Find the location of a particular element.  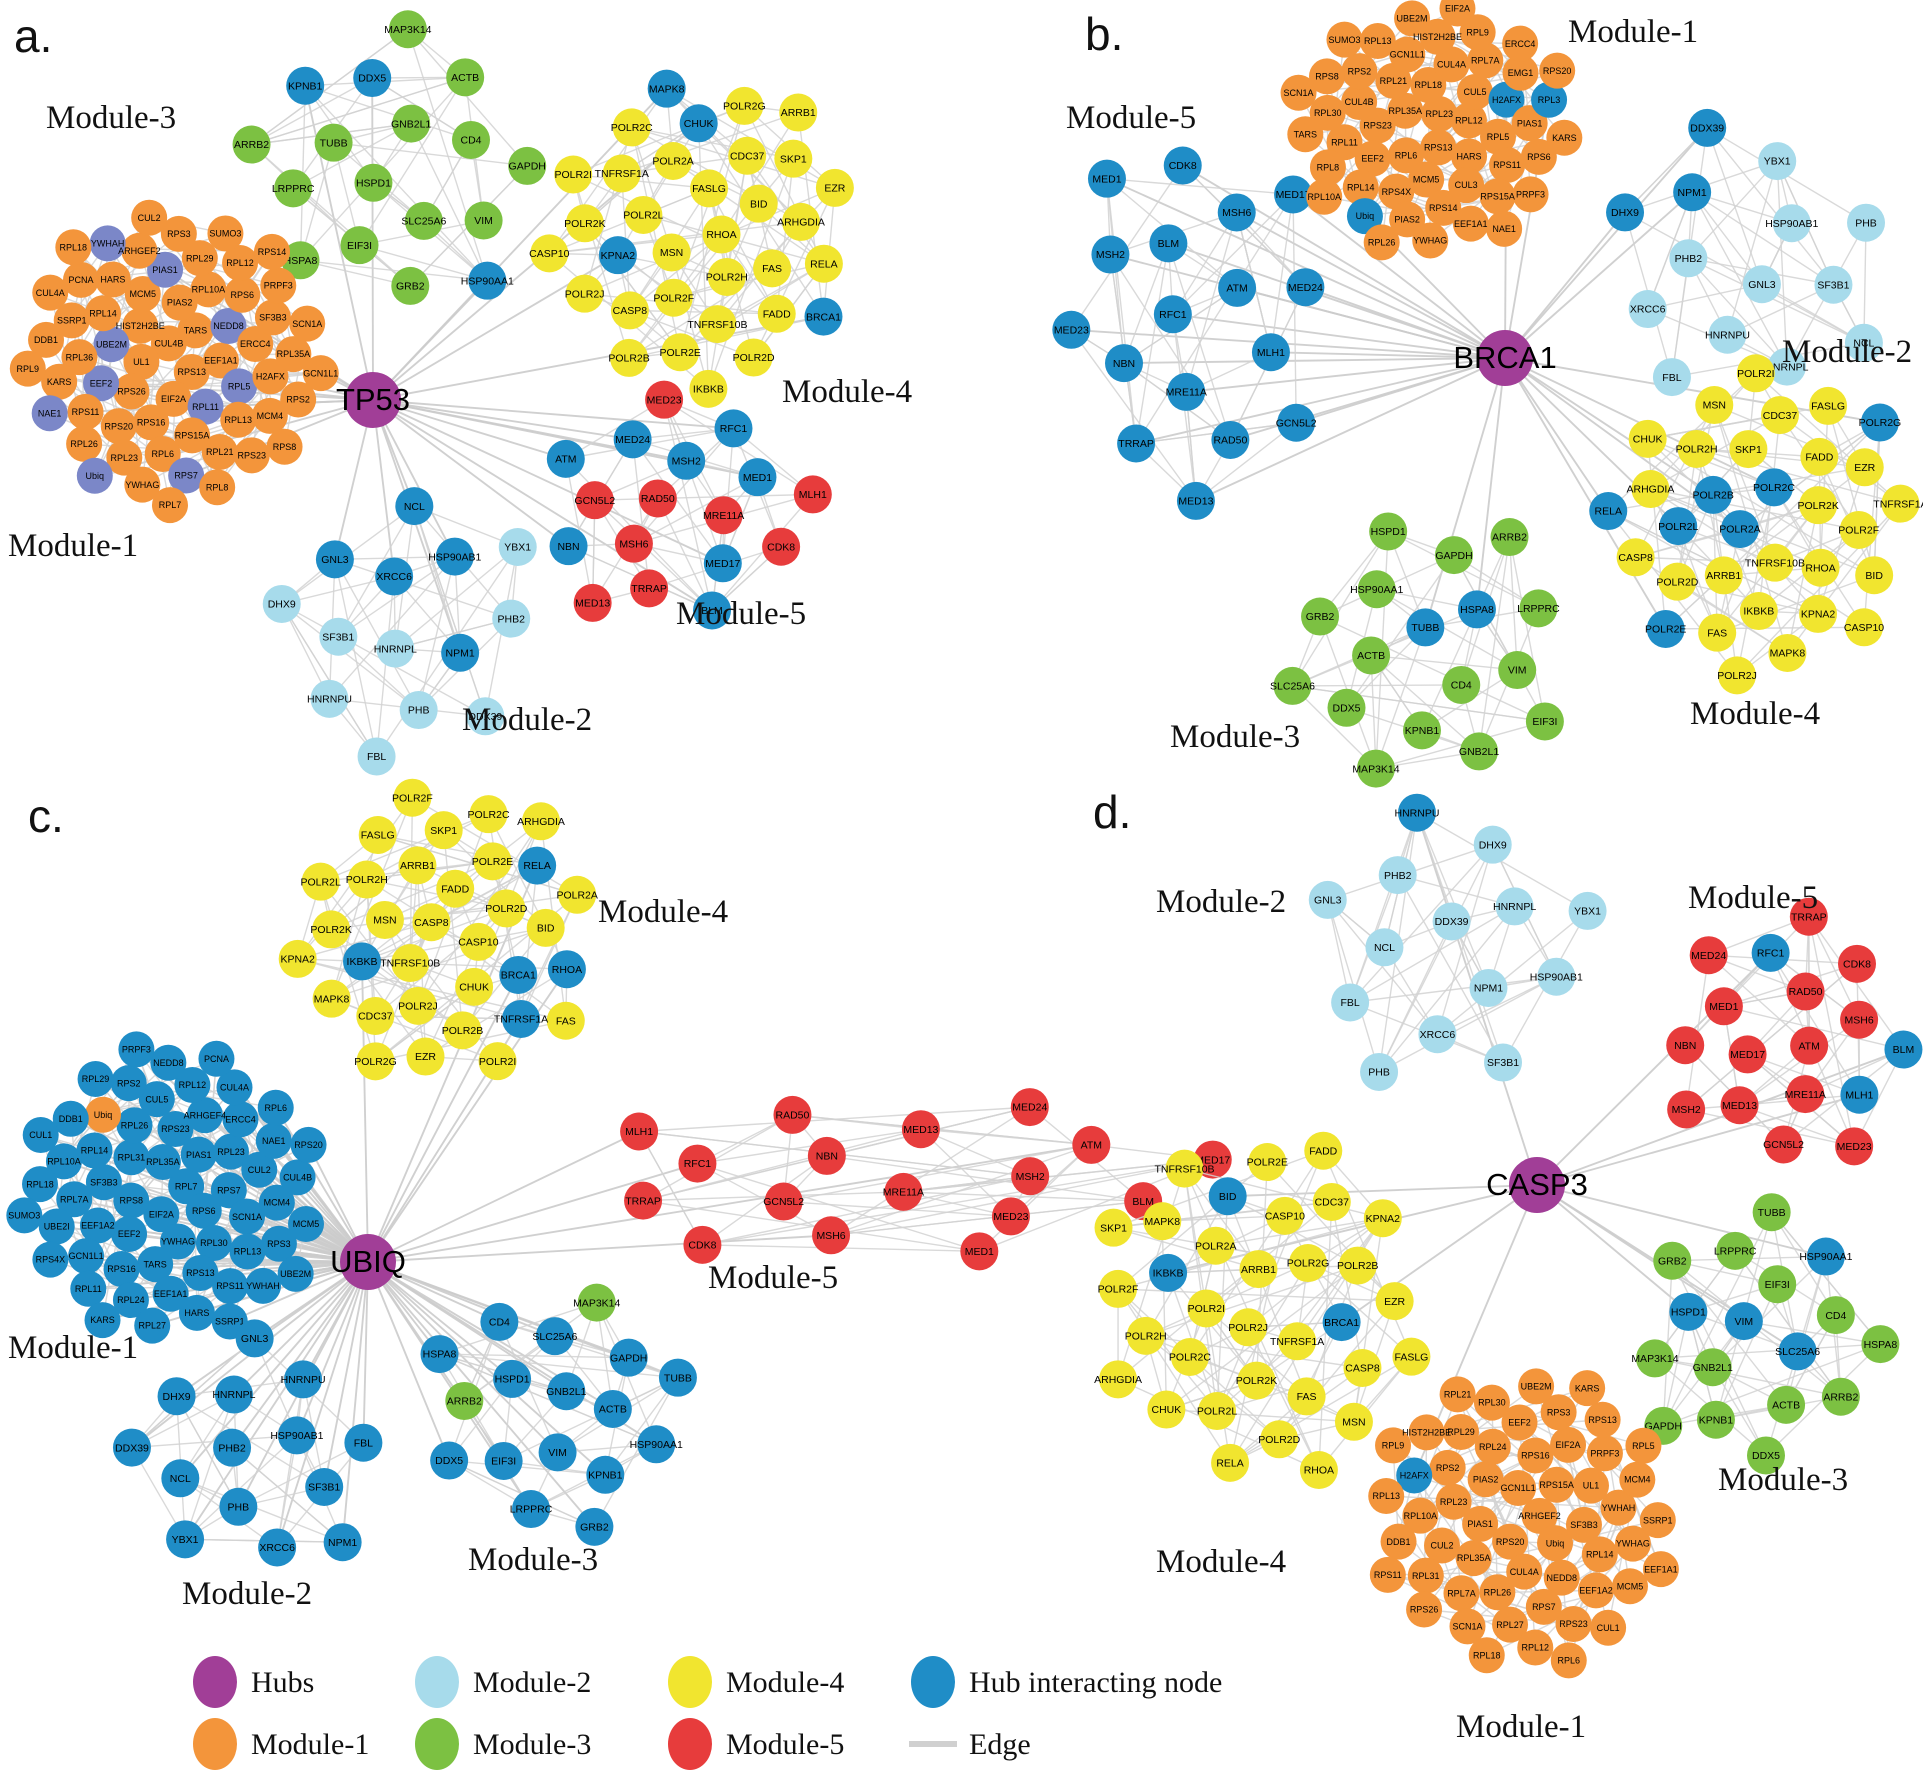

module-label: Module-4 is located at coordinates (1221, 1562).